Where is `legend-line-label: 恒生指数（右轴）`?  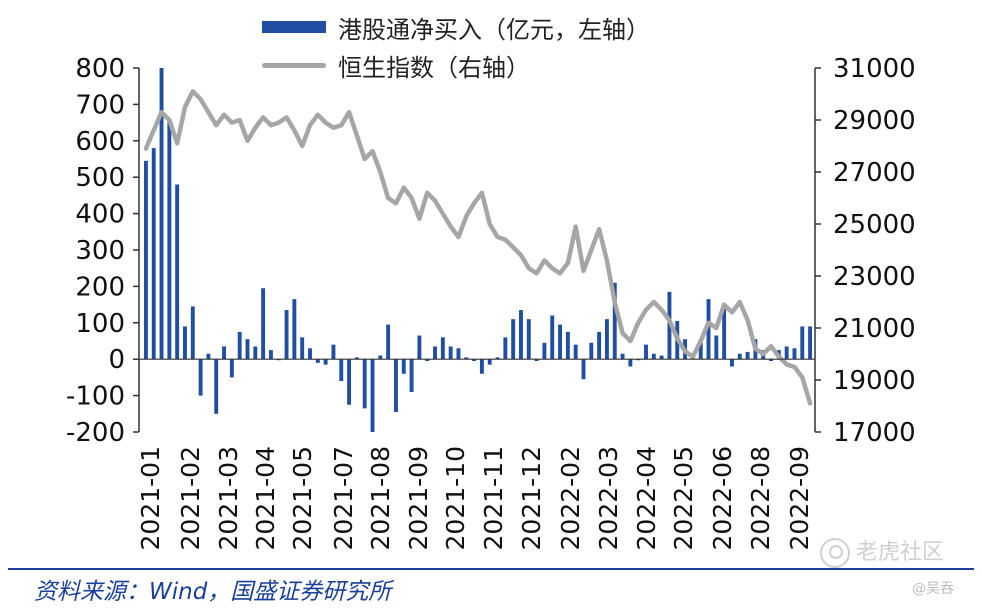
legend-line-label: 恒生指数（右轴） is located at coordinates (434, 67).